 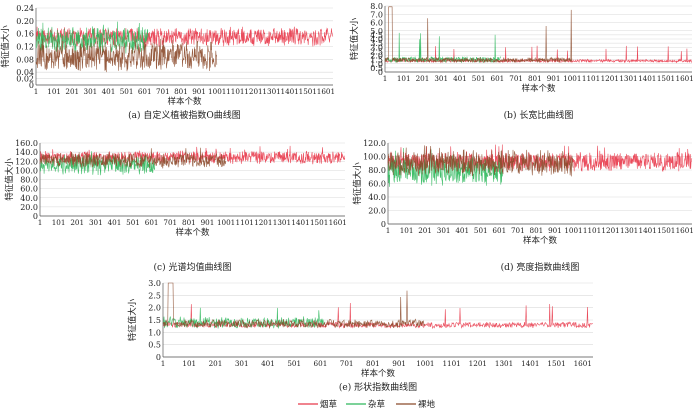 What do you see at coordinates (376, 6) in the screenshot?
I see `y-tick-label: 8.0` at bounding box center [376, 6].